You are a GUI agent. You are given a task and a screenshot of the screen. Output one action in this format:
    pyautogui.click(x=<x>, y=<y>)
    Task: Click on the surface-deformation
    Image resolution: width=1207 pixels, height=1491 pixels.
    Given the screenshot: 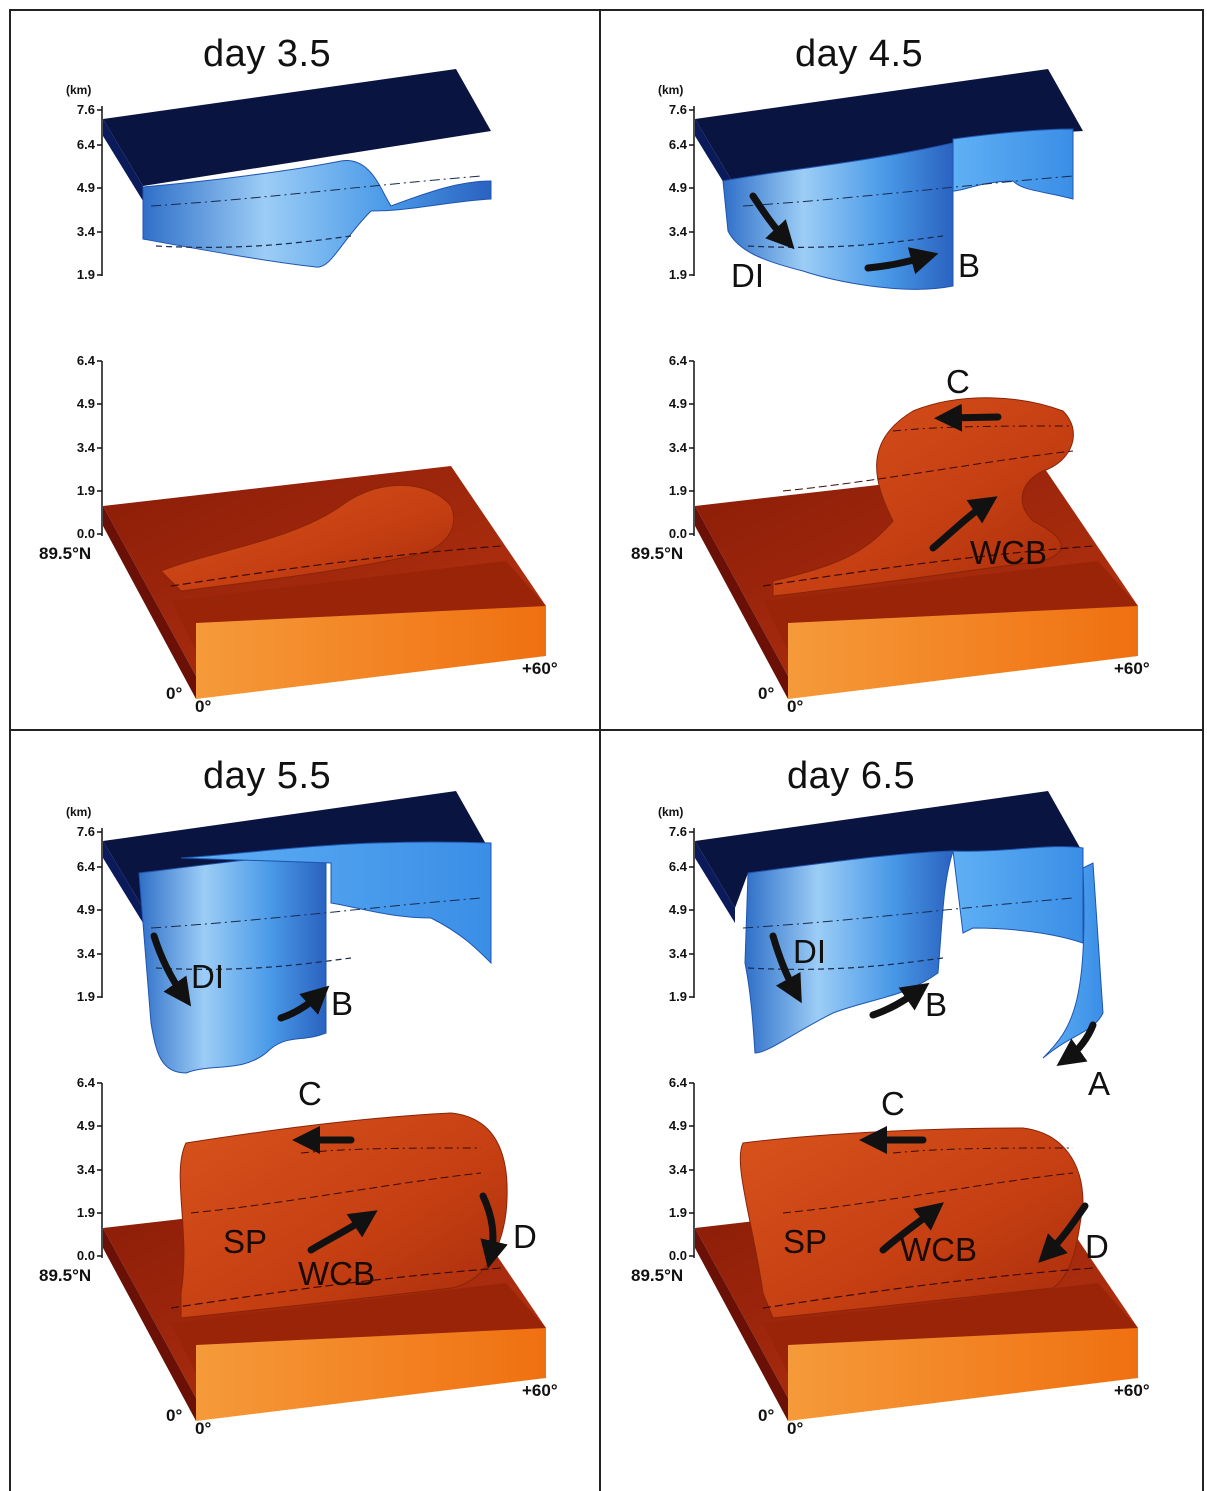 What is the action you would take?
    pyautogui.click(x=307, y=538)
    